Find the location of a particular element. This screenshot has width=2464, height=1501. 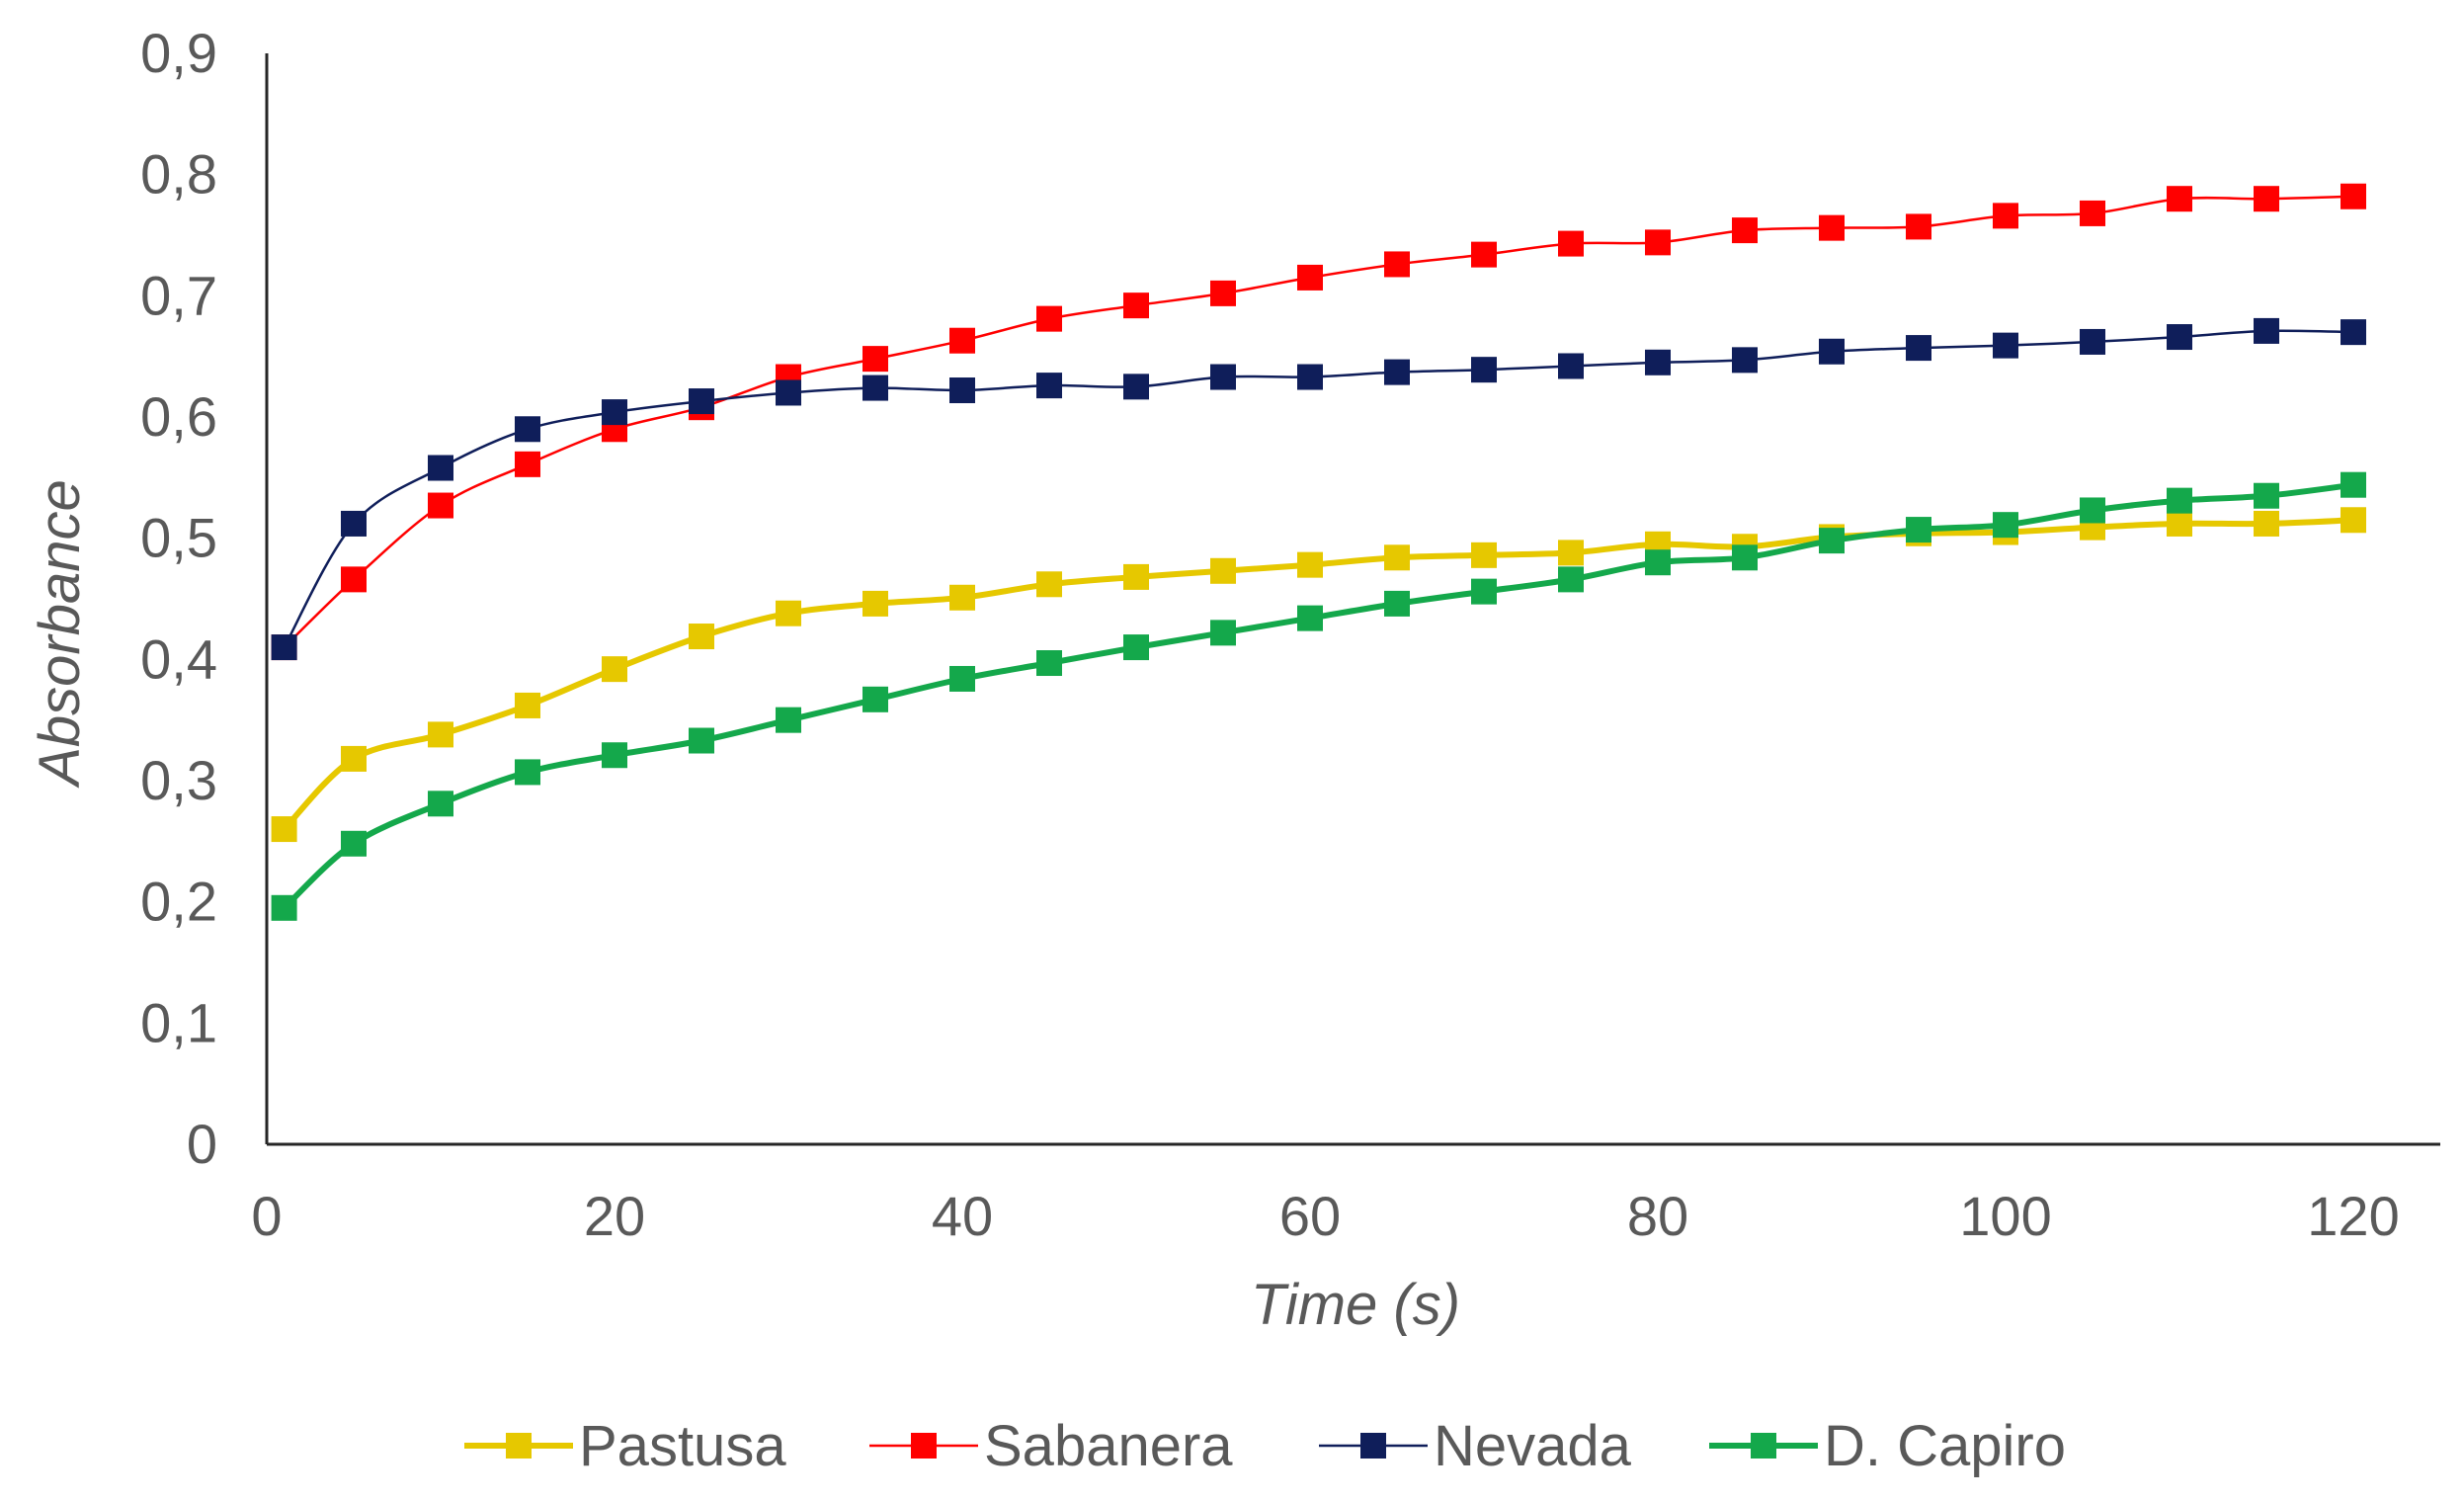

y-tick-label: 0,3 is located at coordinates (178, 780).